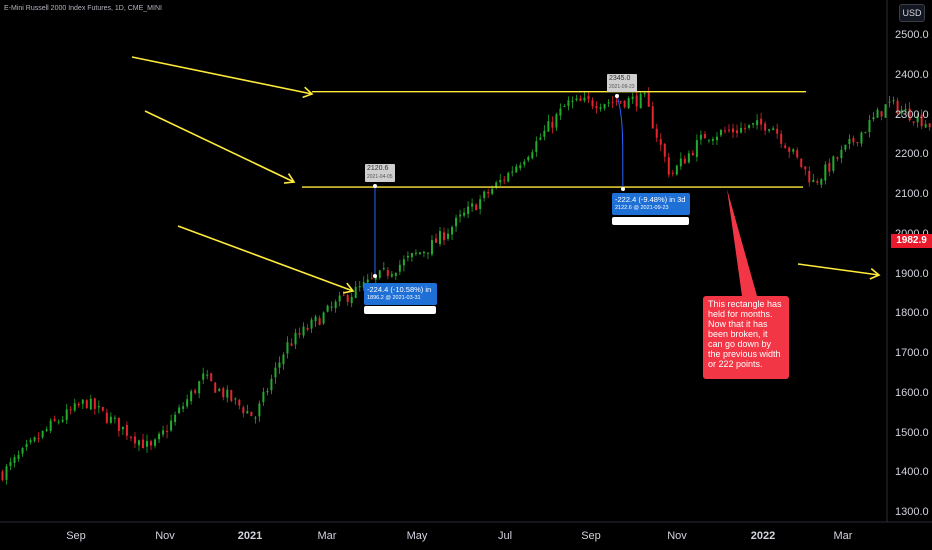  I want to click on arrow-support, so click(219, 146).